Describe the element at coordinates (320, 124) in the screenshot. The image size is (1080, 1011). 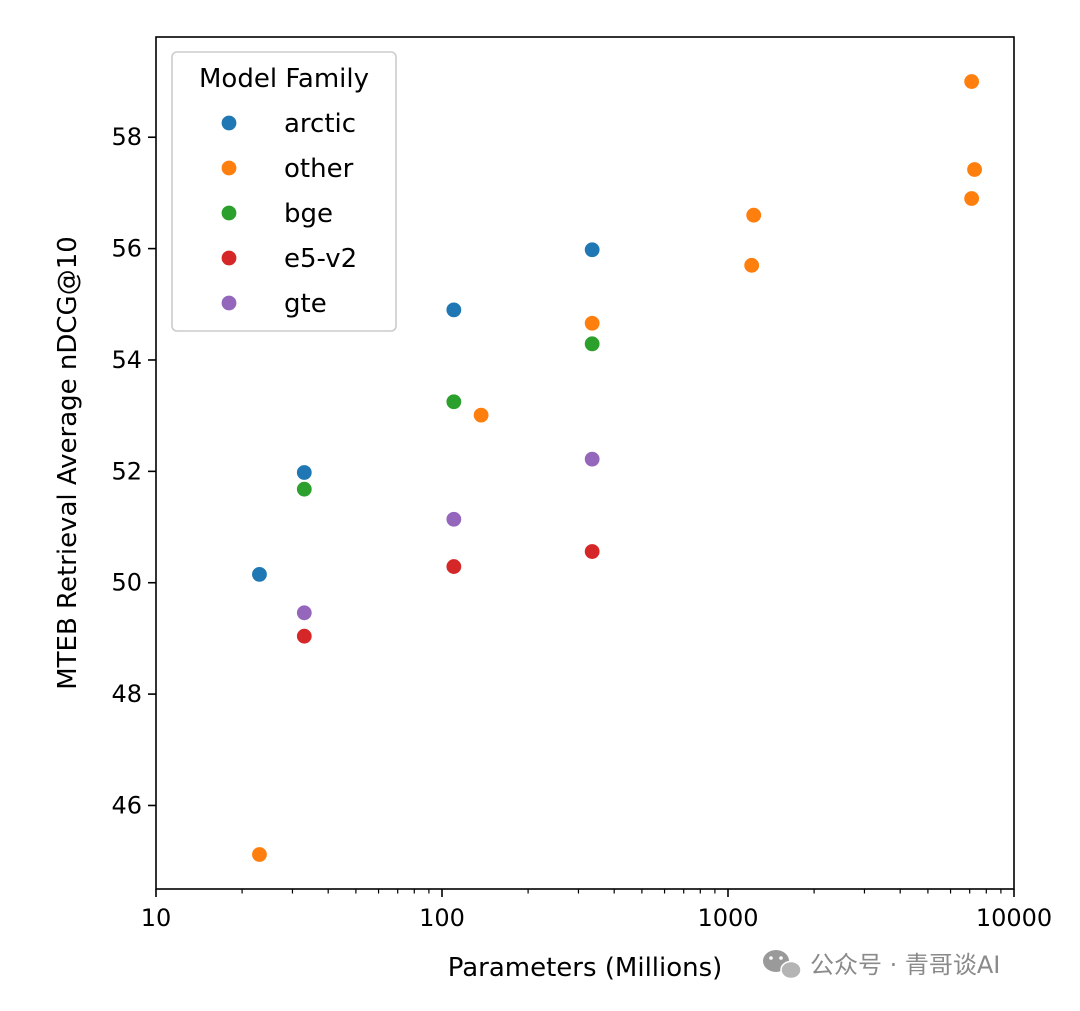
I see `legend-label-arctic: arctic` at that location.